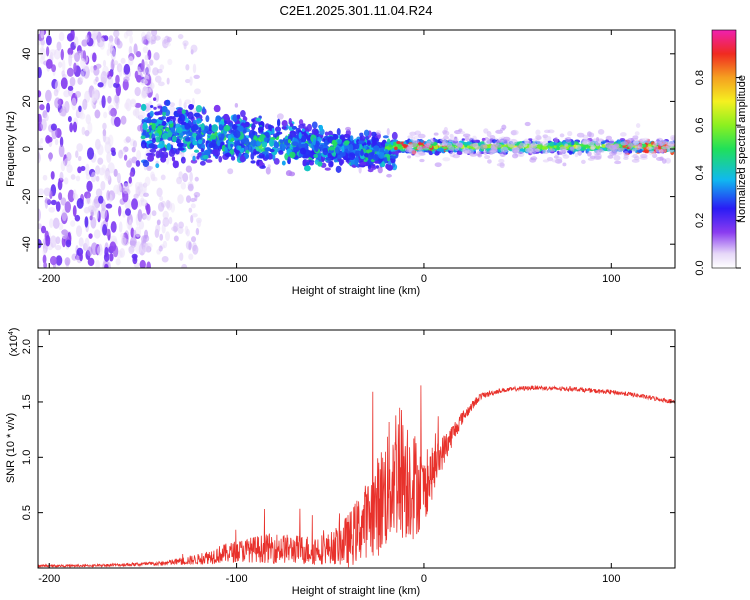 The height and width of the screenshot is (600, 750). What do you see at coordinates (424, 279) in the screenshot?
I see `x-tick-label: 0` at bounding box center [424, 279].